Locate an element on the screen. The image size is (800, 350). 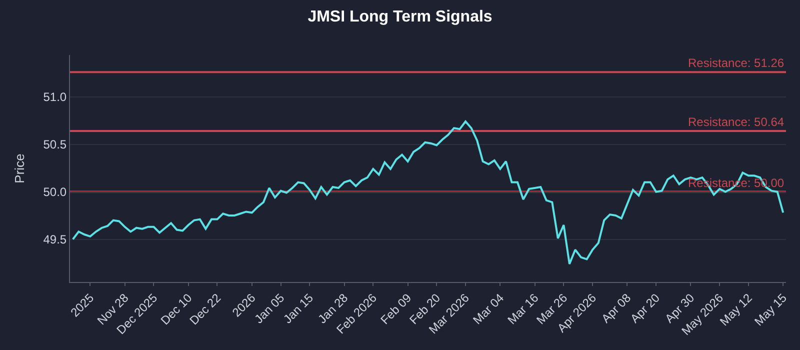
chart-title: JMSI Long Term Signals is located at coordinates (400, 17).